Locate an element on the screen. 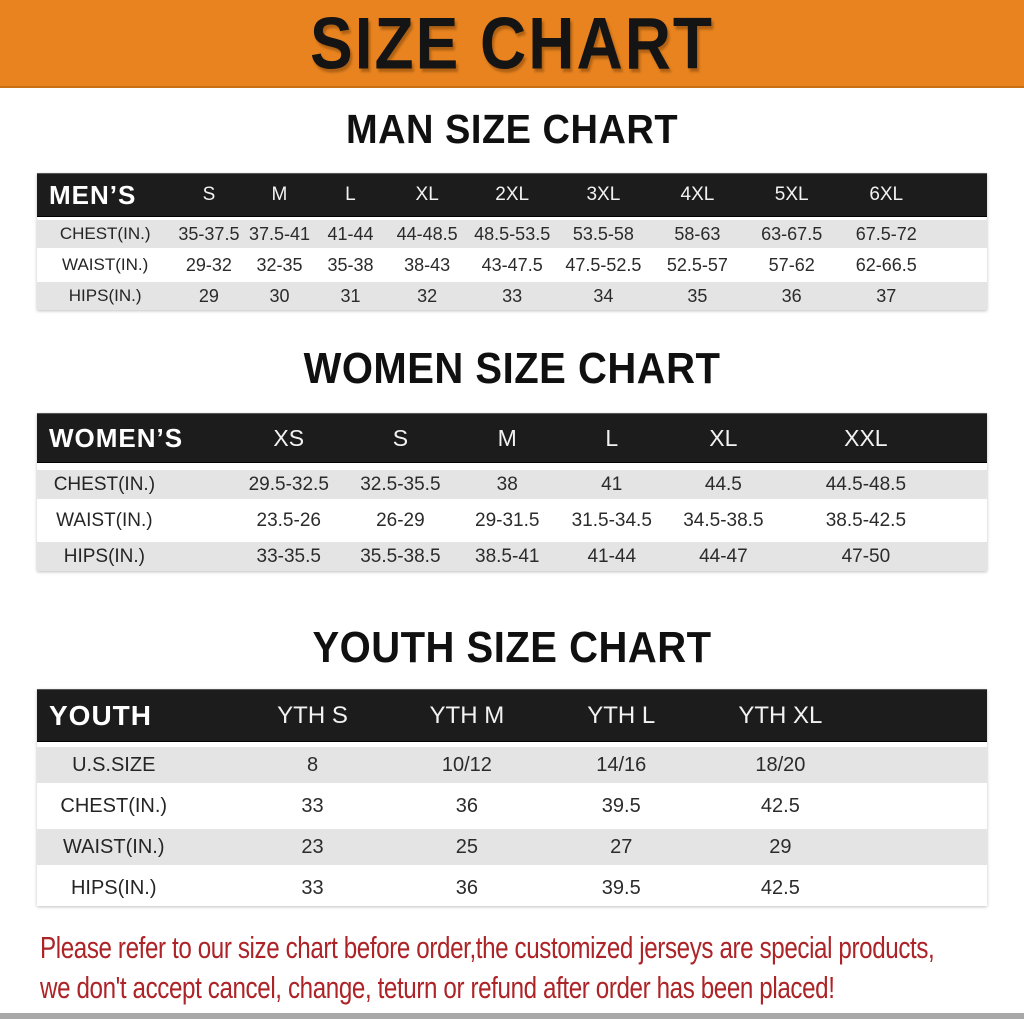 The height and width of the screenshot is (1019, 1024). size-value-cell: 43-47.5 is located at coordinates (512, 264).